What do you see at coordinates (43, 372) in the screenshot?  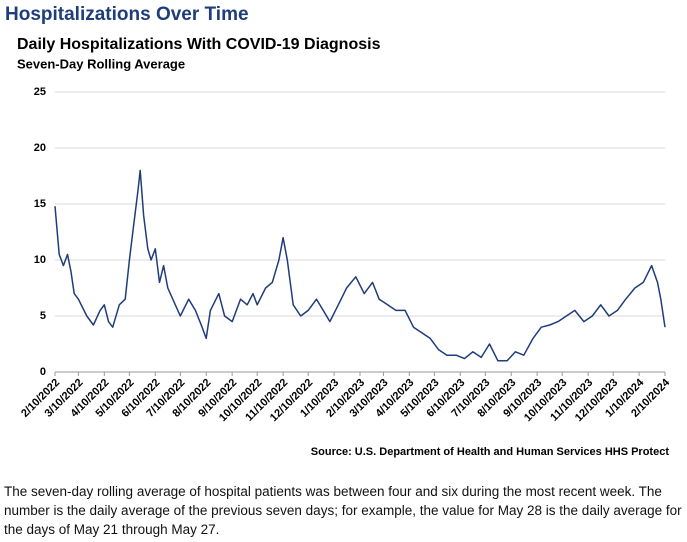 I see `y-tick-label: 0` at bounding box center [43, 372].